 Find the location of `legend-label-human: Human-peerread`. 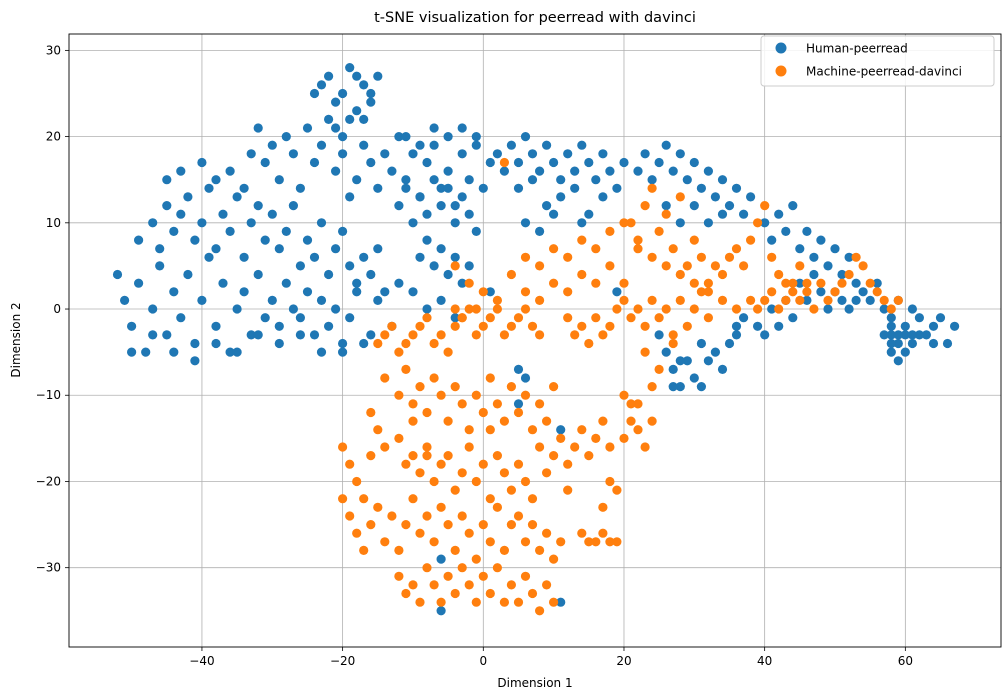

legend-label-human: Human-peerread is located at coordinates (857, 49).